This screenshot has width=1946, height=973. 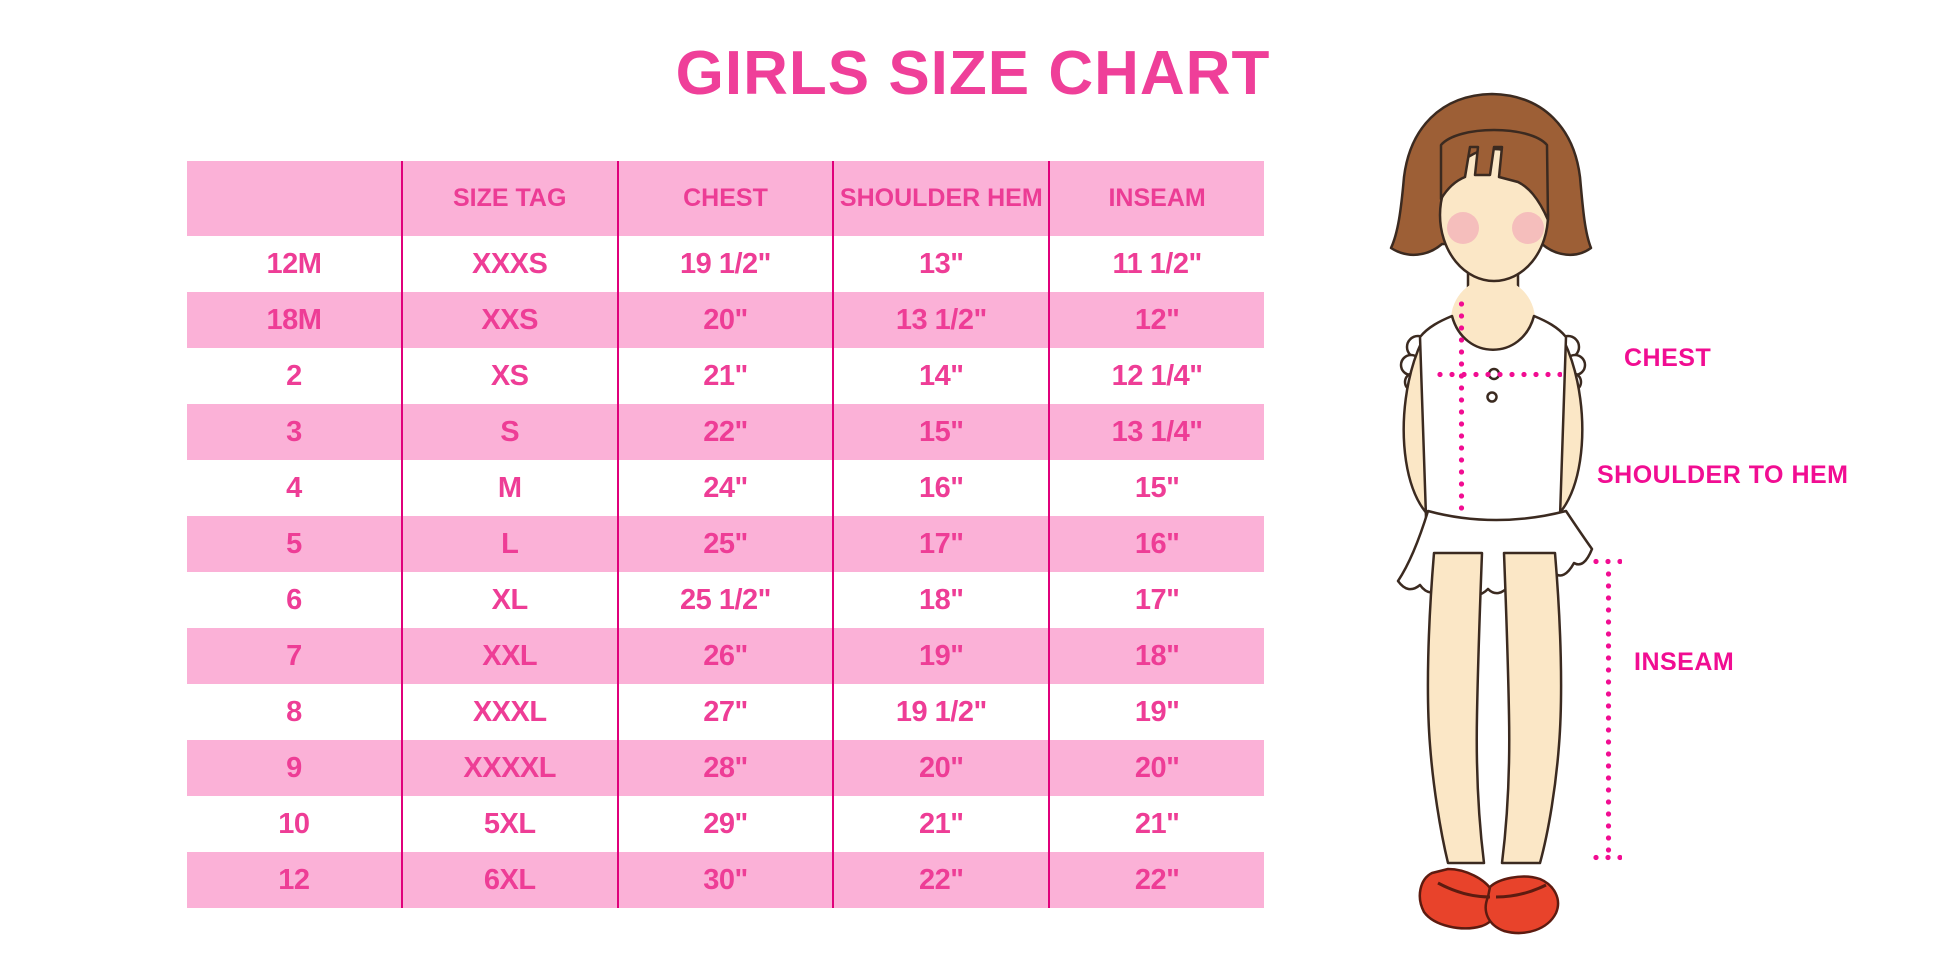 I want to click on shoulder-to-hem-label: SHOULDER TO HEM, so click(x=1723, y=475).